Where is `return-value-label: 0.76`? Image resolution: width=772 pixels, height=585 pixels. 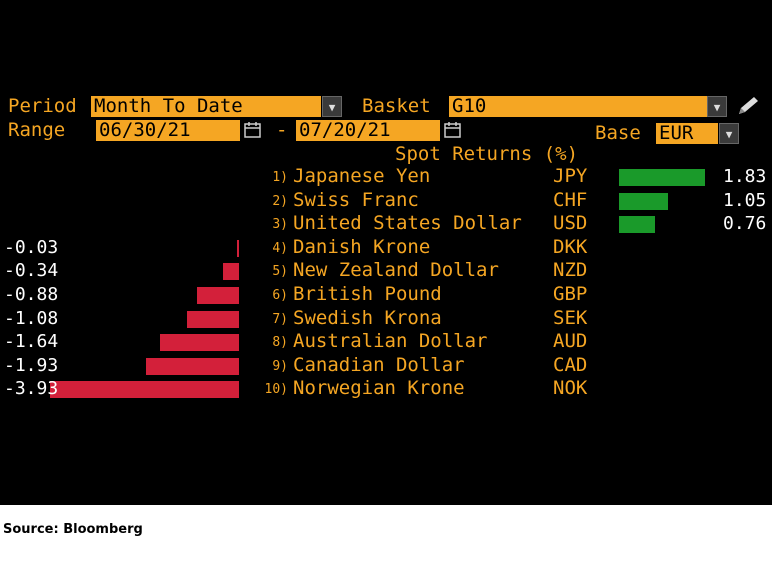 return-value-label: 0.76 is located at coordinates (745, 224).